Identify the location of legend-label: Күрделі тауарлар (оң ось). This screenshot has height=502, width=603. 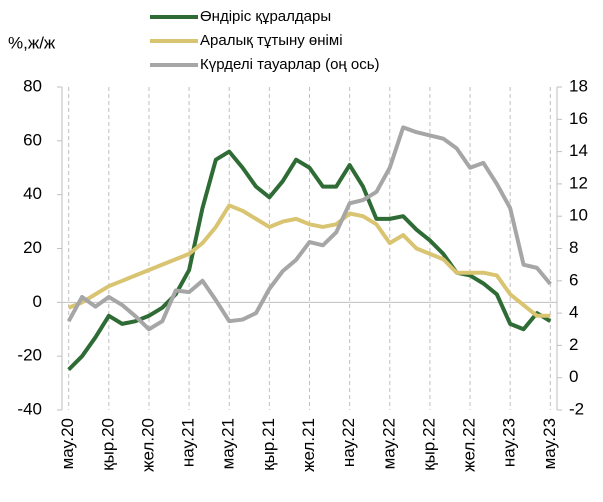
(290, 64).